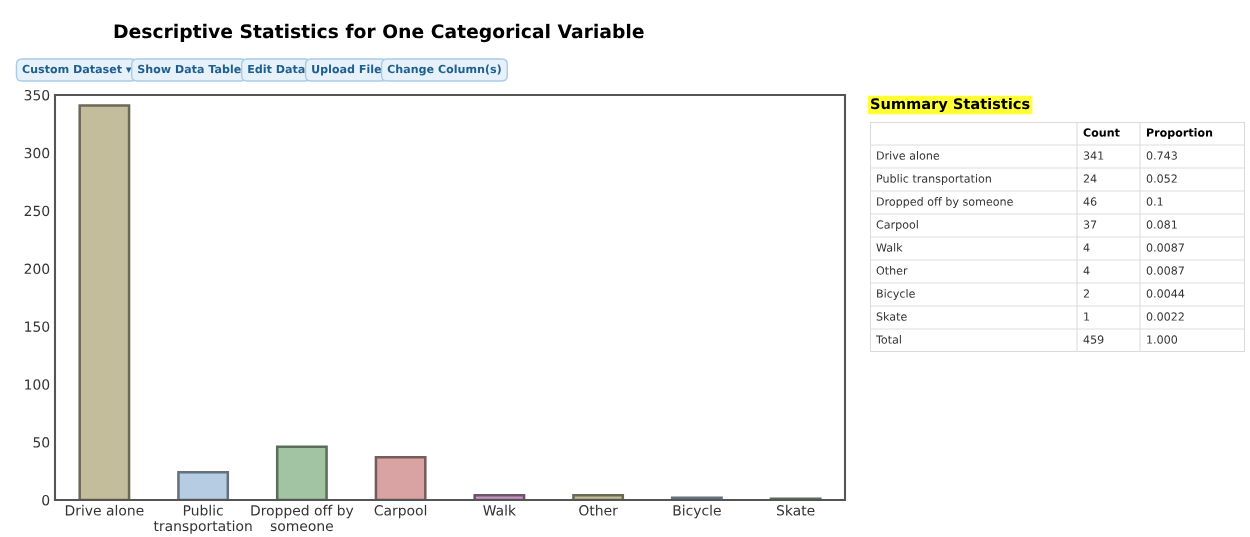  I want to click on y-tick-label: 350, so click(37, 95).